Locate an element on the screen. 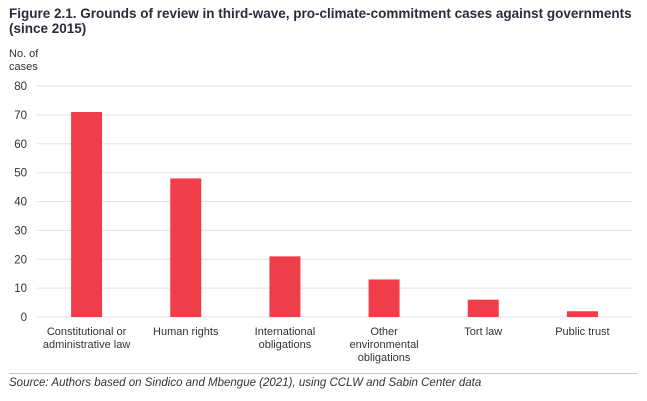 This screenshot has width=647, height=401. y-axis-label: No. of cases is located at coordinates (24, 60).